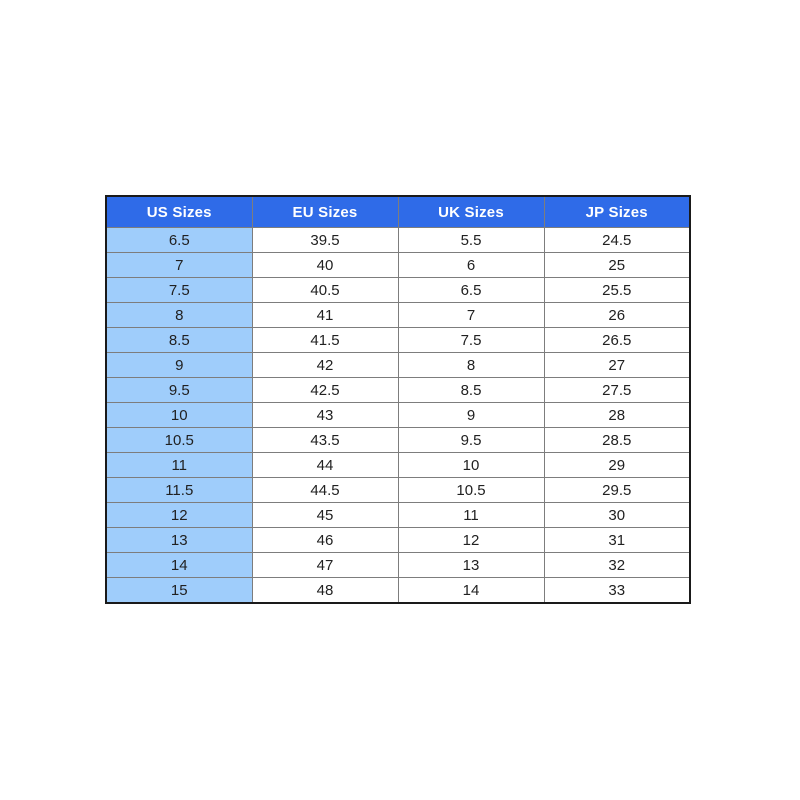  What do you see at coordinates (471, 240) in the screenshot?
I see `table-cell: 5.5` at bounding box center [471, 240].